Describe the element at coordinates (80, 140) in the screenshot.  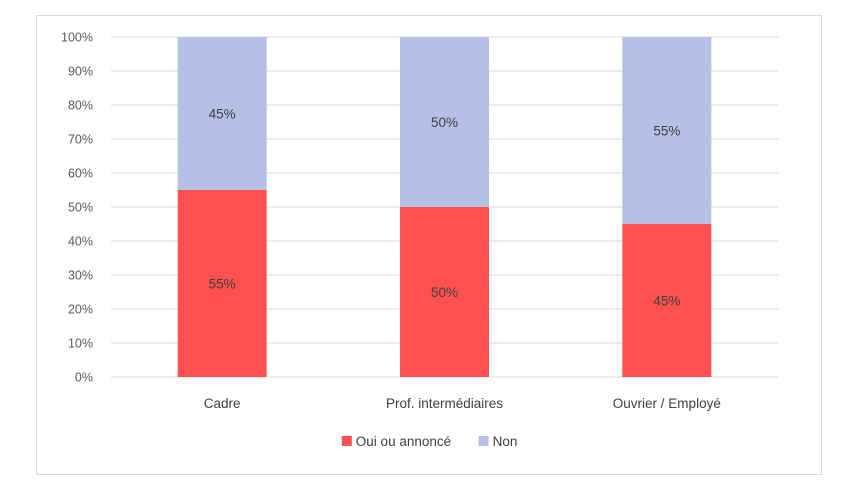
I see `y-tick-label: 70%` at that location.